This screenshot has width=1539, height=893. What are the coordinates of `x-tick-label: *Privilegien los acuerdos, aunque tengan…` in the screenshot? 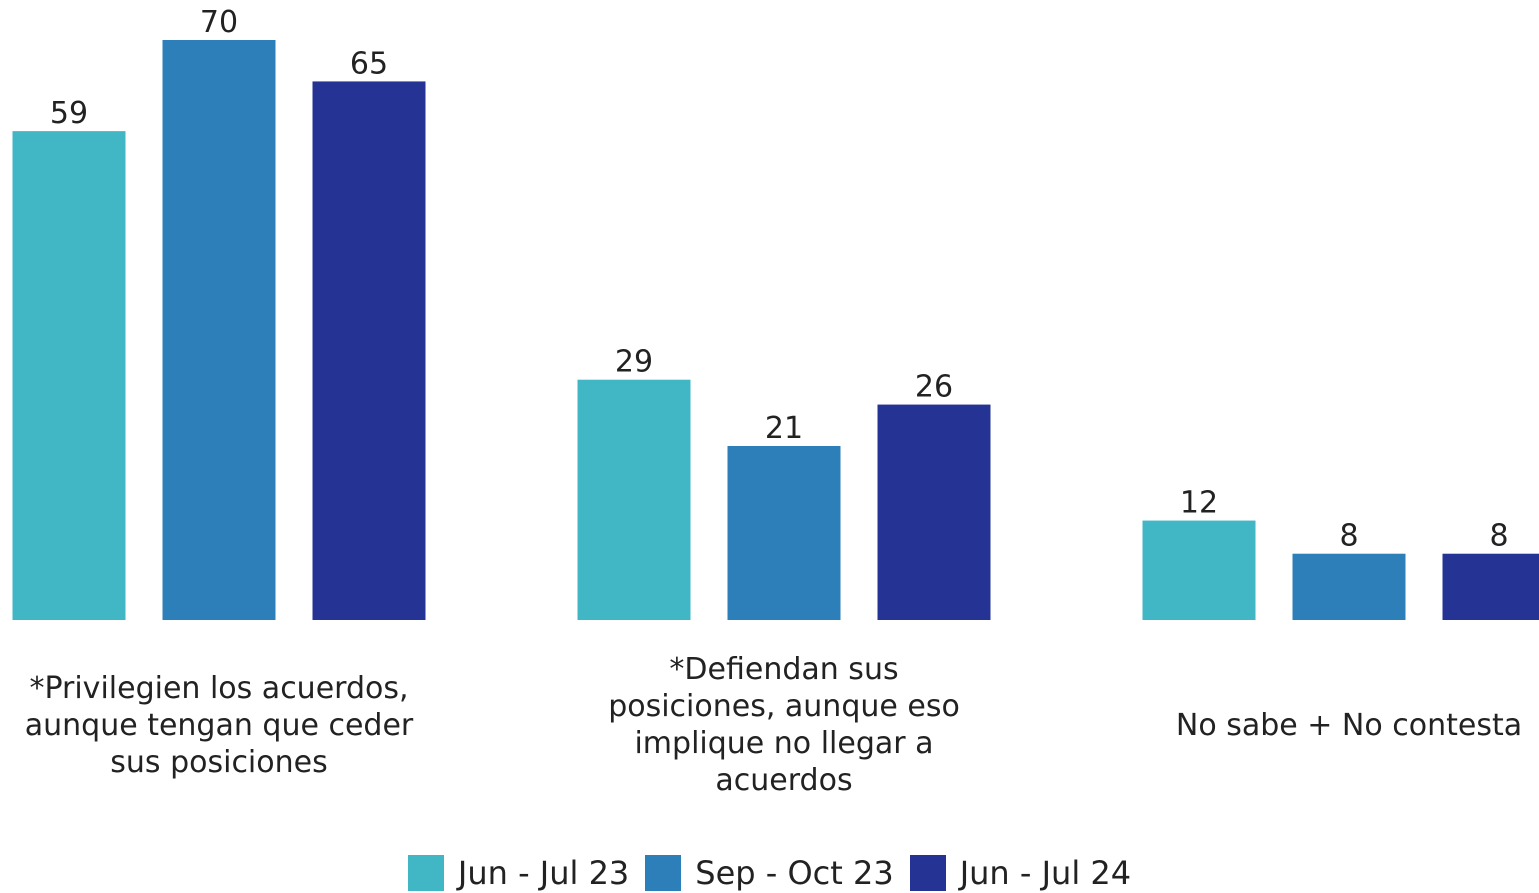 It's located at (219, 725).